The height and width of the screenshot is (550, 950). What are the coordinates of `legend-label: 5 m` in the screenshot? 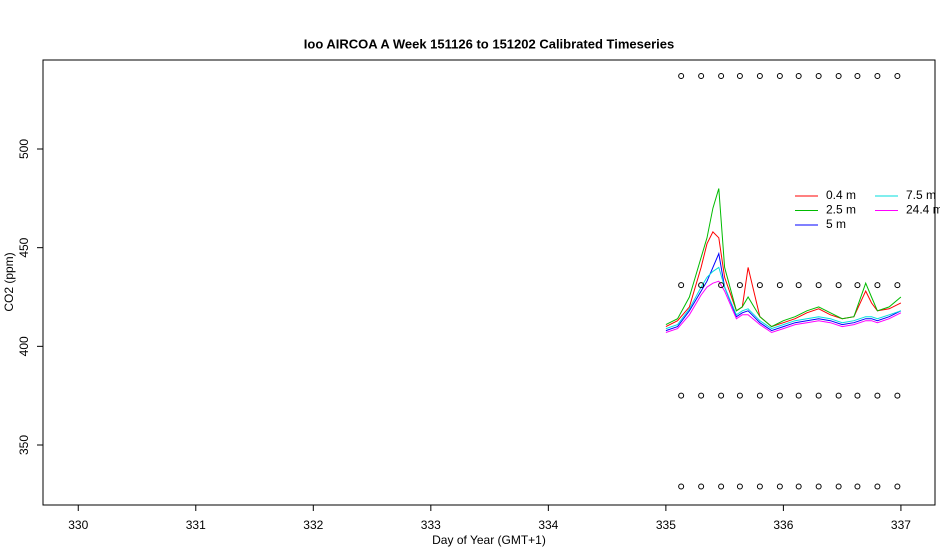 It's located at (836, 224).